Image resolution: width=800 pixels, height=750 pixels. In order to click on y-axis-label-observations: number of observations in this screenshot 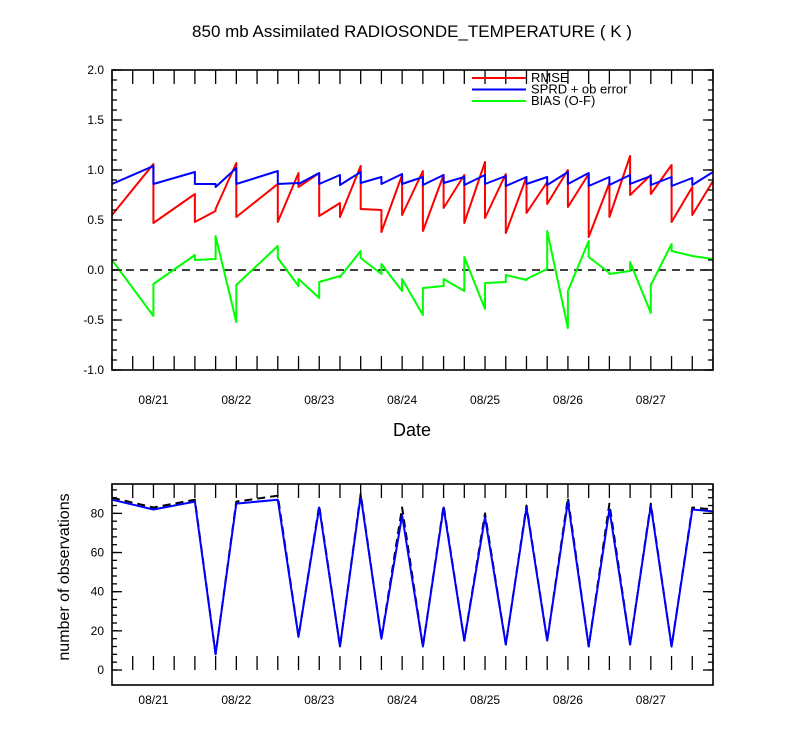, I will do `click(64, 576)`.